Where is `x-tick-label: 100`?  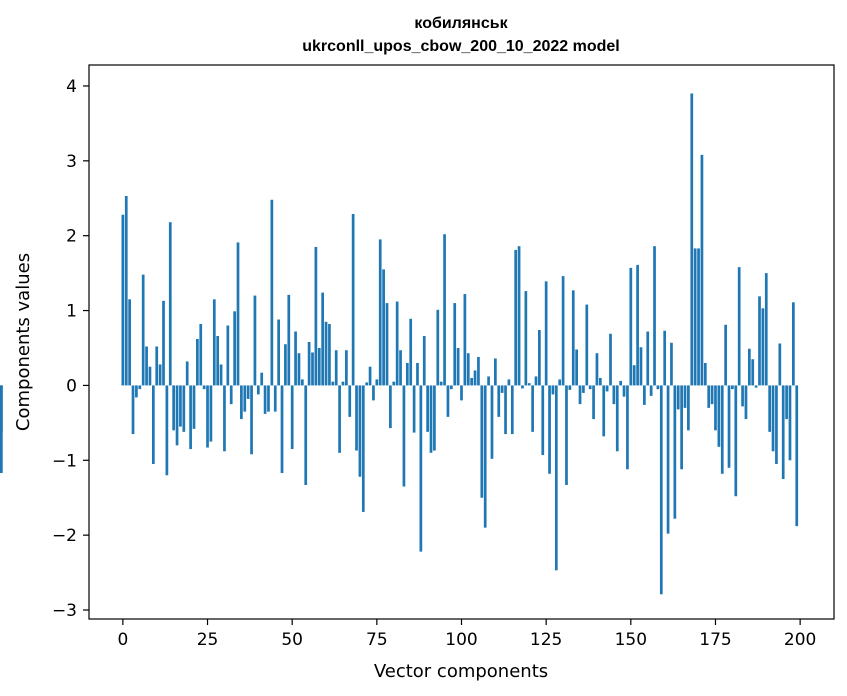
x-tick-label: 100 is located at coordinates (461, 640).